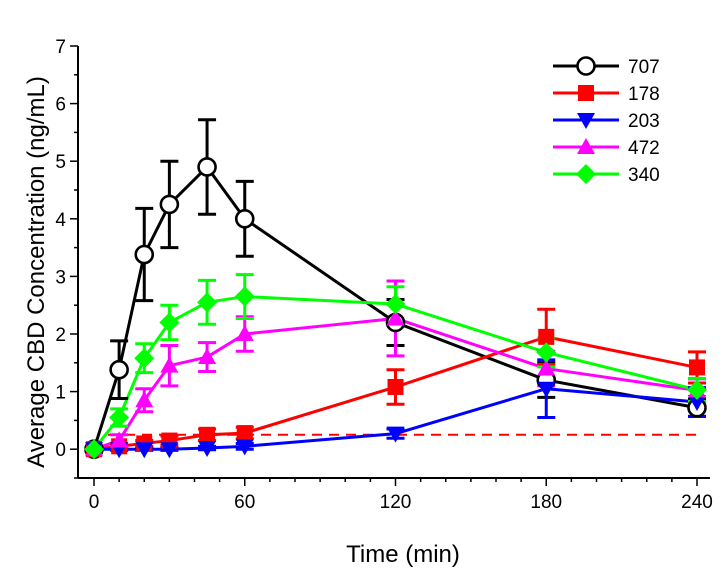  Describe the element at coordinates (606, 121) in the screenshot. I see `legend: 707 178 203 472 340` at that location.